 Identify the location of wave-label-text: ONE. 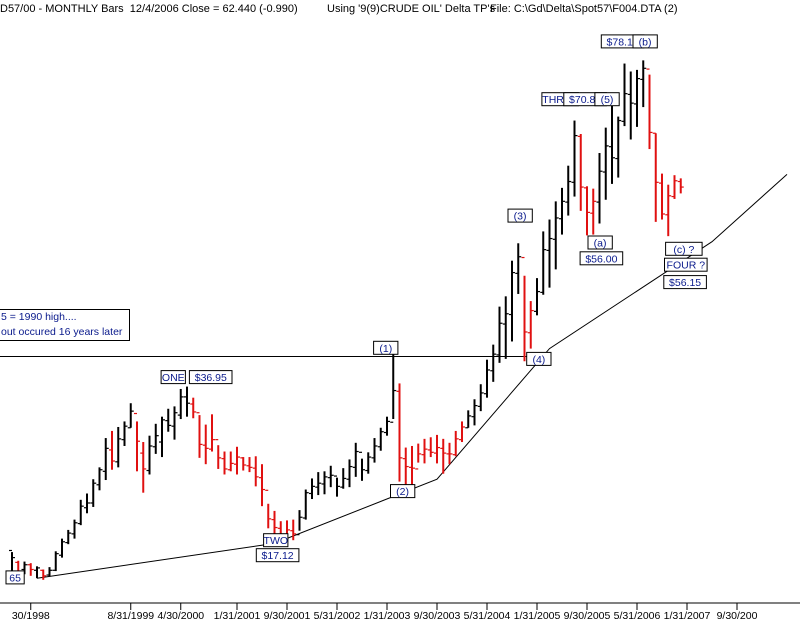
(173, 378).